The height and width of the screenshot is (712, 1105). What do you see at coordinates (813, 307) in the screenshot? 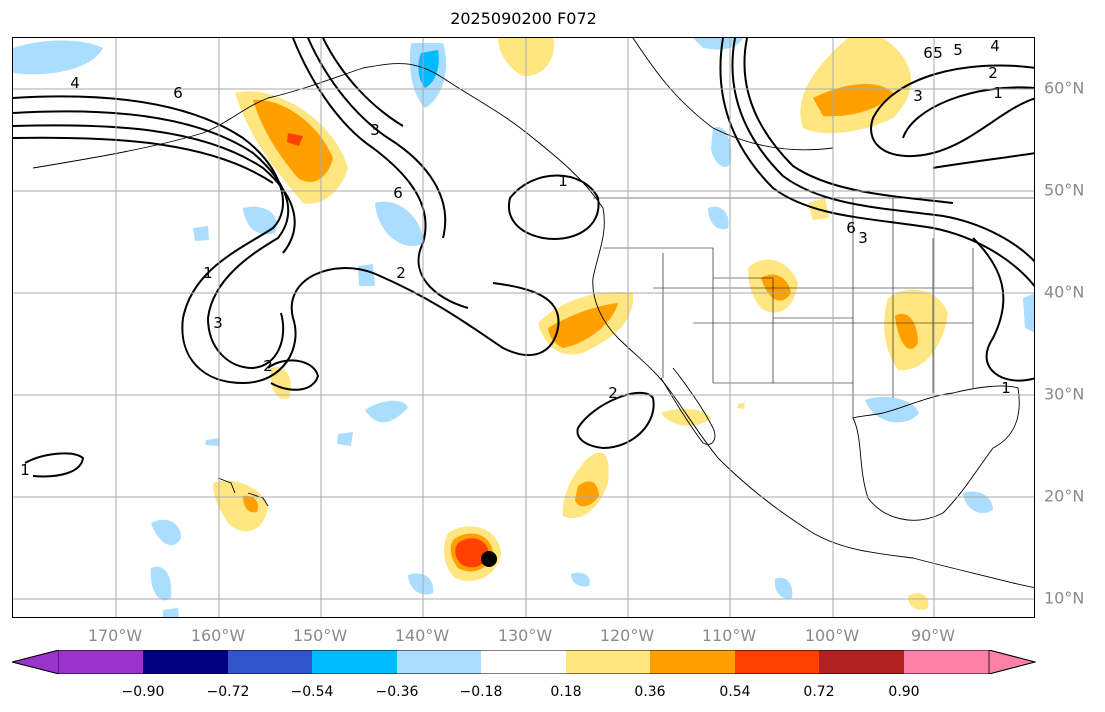
I see `state-border-layer` at bounding box center [813, 307].